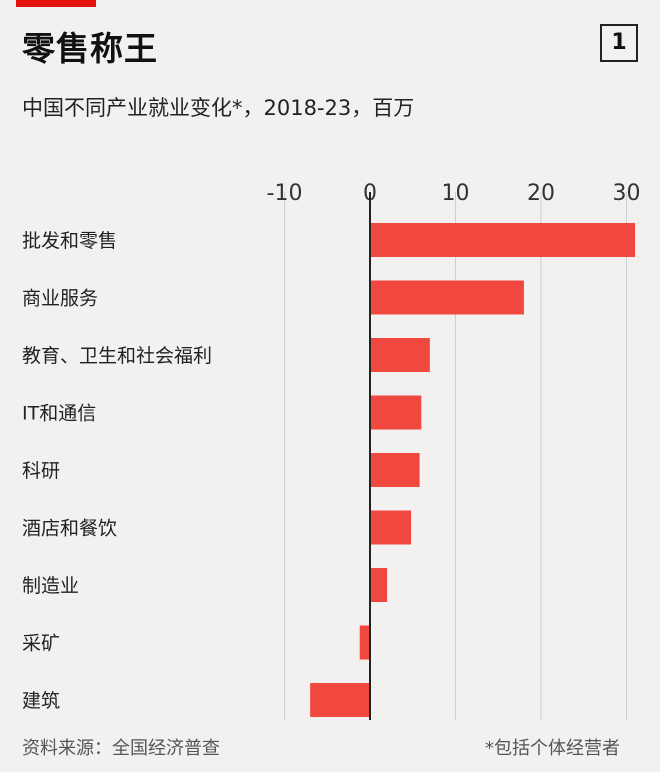  Describe the element at coordinates (121, 748) in the screenshot. I see `source-note: 资料来源：全国经济普查` at that location.